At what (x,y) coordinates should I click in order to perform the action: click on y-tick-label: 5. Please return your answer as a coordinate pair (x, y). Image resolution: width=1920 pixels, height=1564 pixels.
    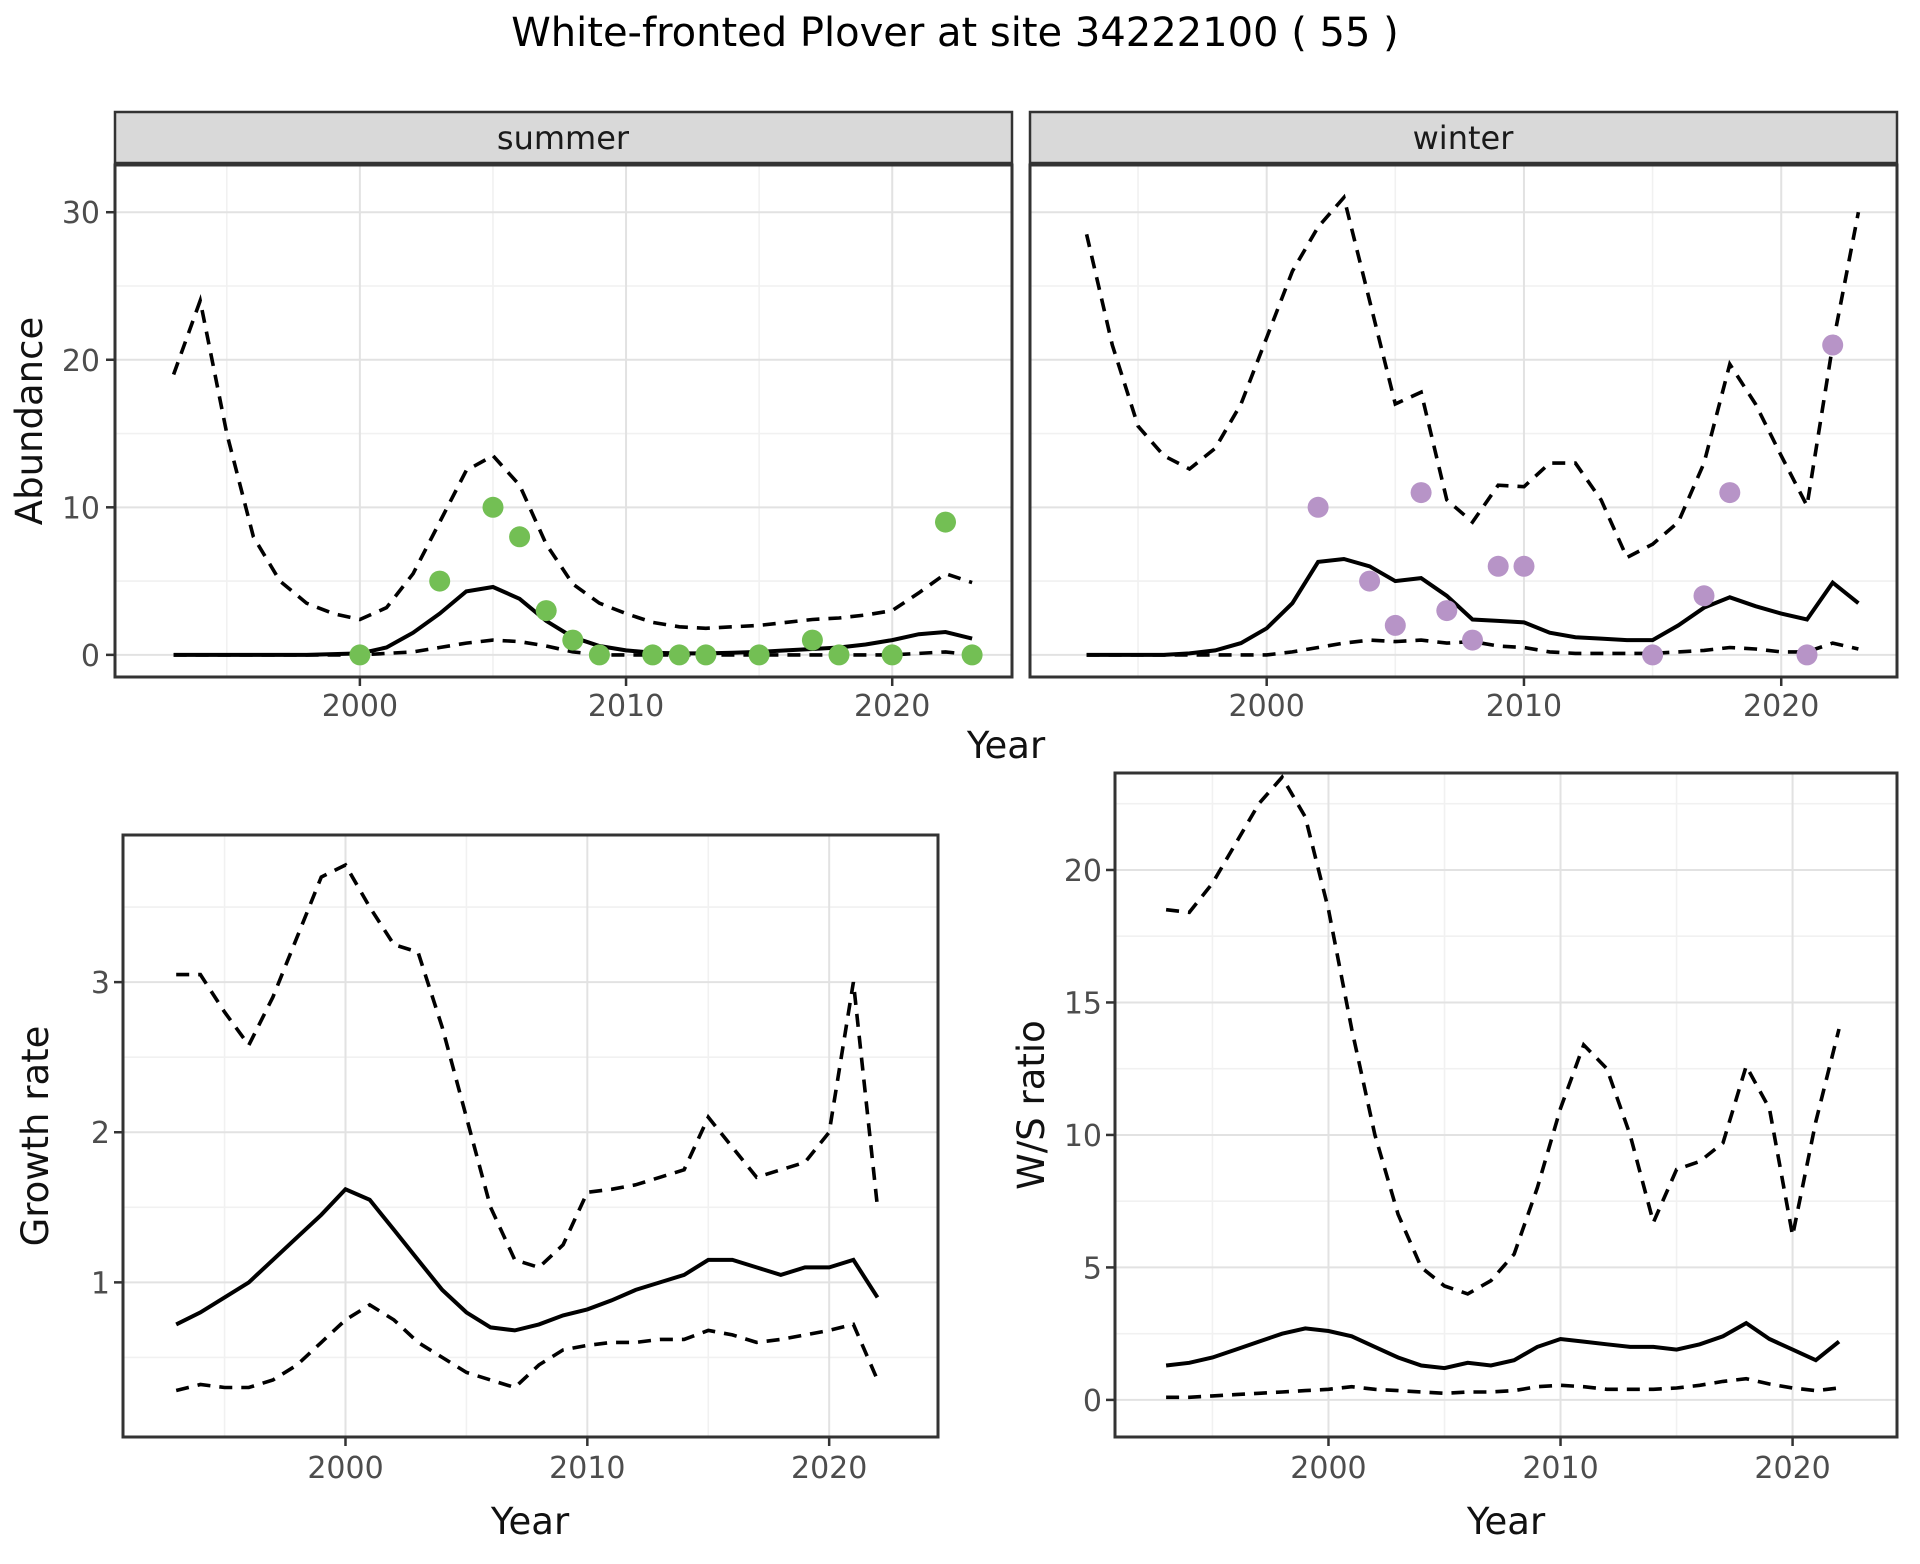
    Looking at the image, I should click on (1092, 1268).